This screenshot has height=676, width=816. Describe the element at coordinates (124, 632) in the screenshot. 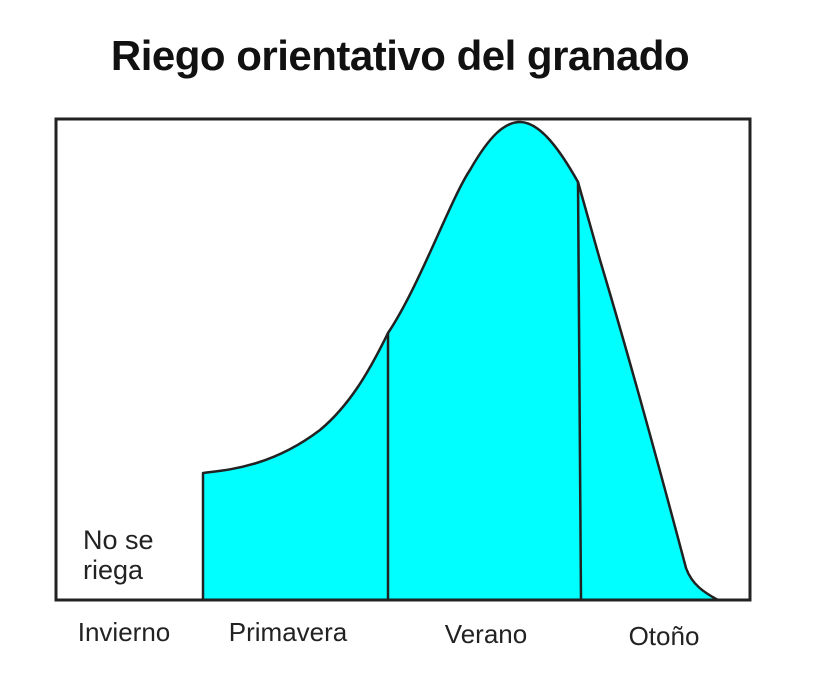

I see `x-label-winter: Invierno` at that location.